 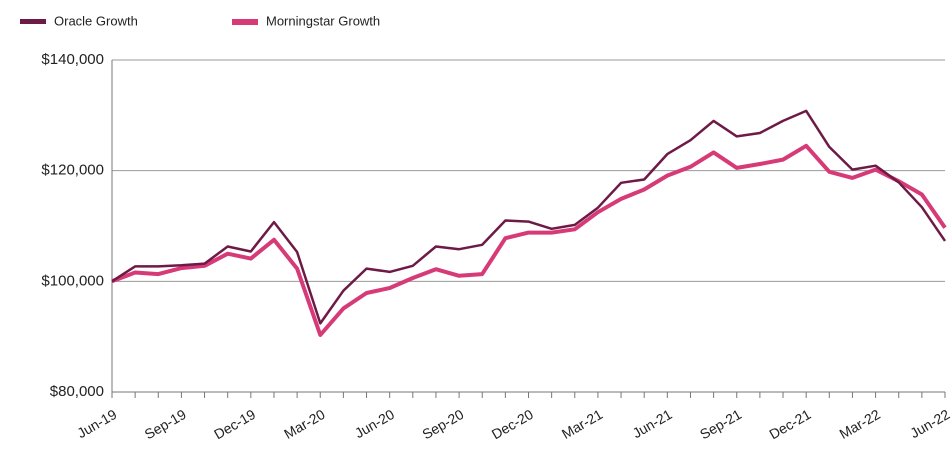 What do you see at coordinates (72, 170) in the screenshot?
I see `y-tick-label: $120,000` at bounding box center [72, 170].